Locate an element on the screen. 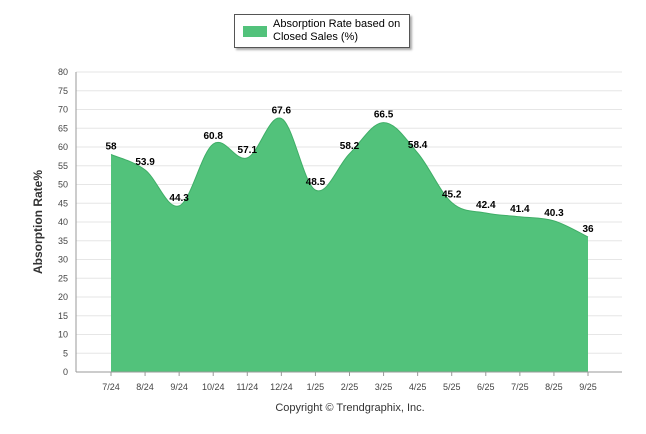 The image size is (646, 434). data-label: 48.5 is located at coordinates (316, 182).